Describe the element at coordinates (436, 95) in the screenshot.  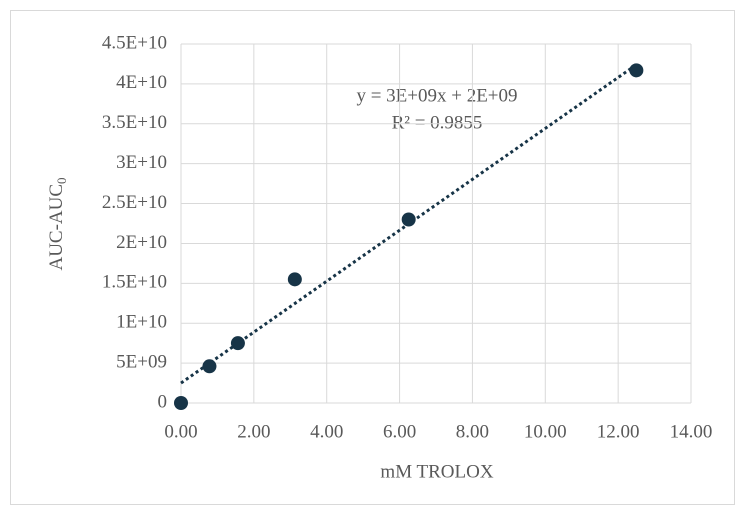
I see `trend-equation: y = 3E+09x + 2E+09` at that location.